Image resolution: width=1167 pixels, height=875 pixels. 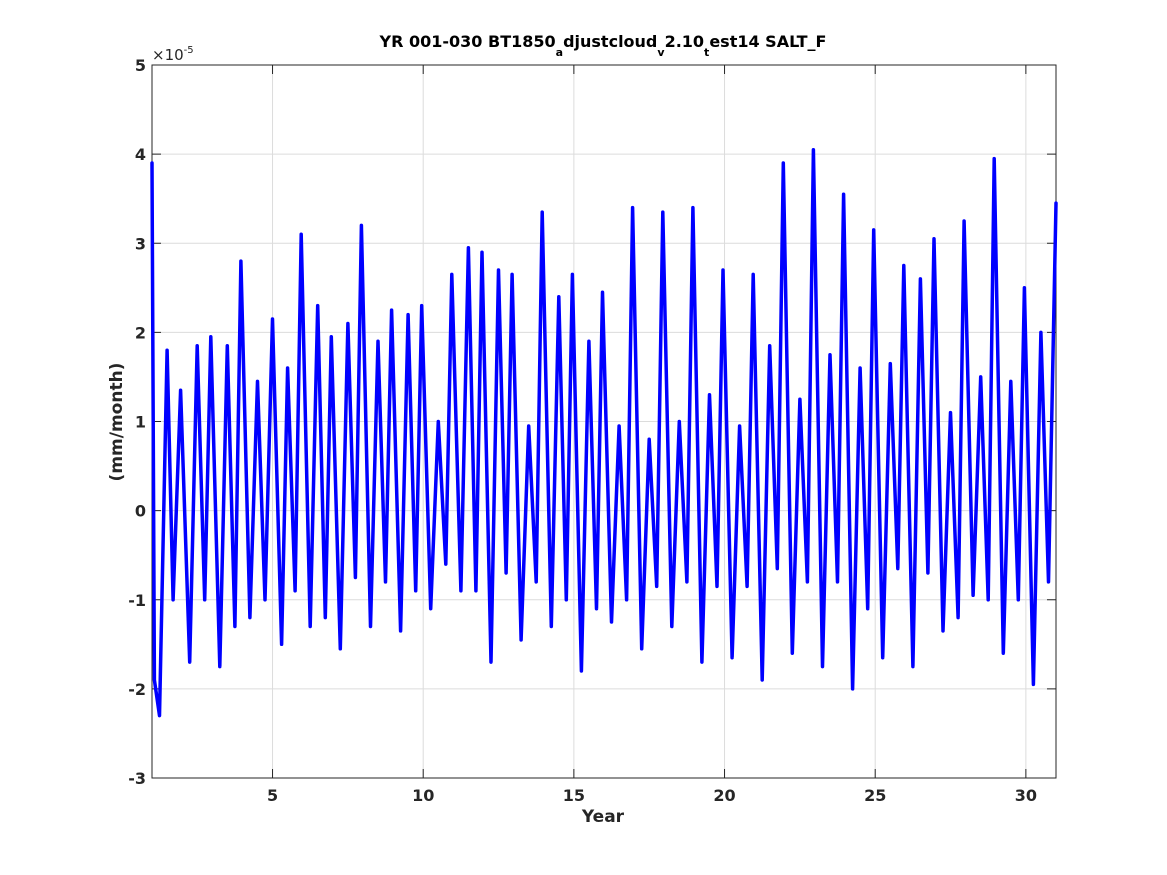 What do you see at coordinates (140, 154) in the screenshot?
I see `y-tick-label: 4` at bounding box center [140, 154].